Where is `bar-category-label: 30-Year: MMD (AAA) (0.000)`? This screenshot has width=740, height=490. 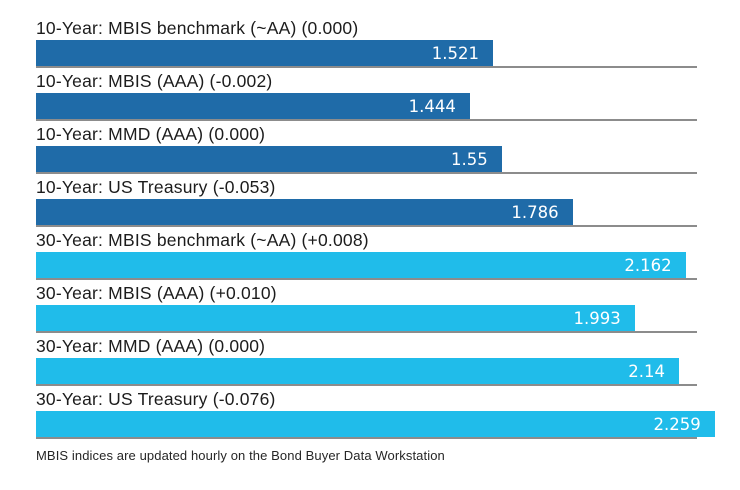 bar-category-label: 30-Year: MMD (AAA) (0.000) is located at coordinates (151, 346).